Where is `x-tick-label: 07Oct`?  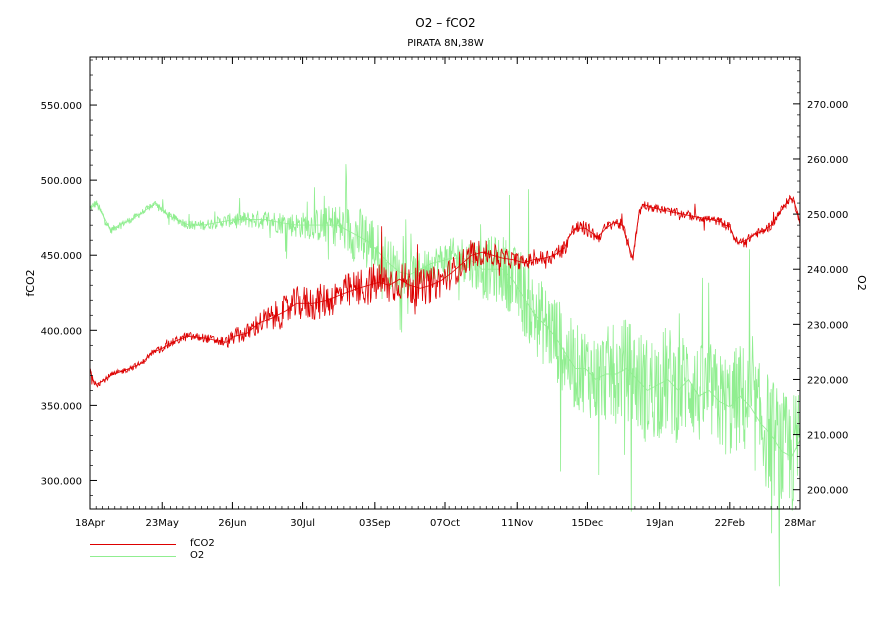
x-tick-label: 07Oct is located at coordinates (445, 523).